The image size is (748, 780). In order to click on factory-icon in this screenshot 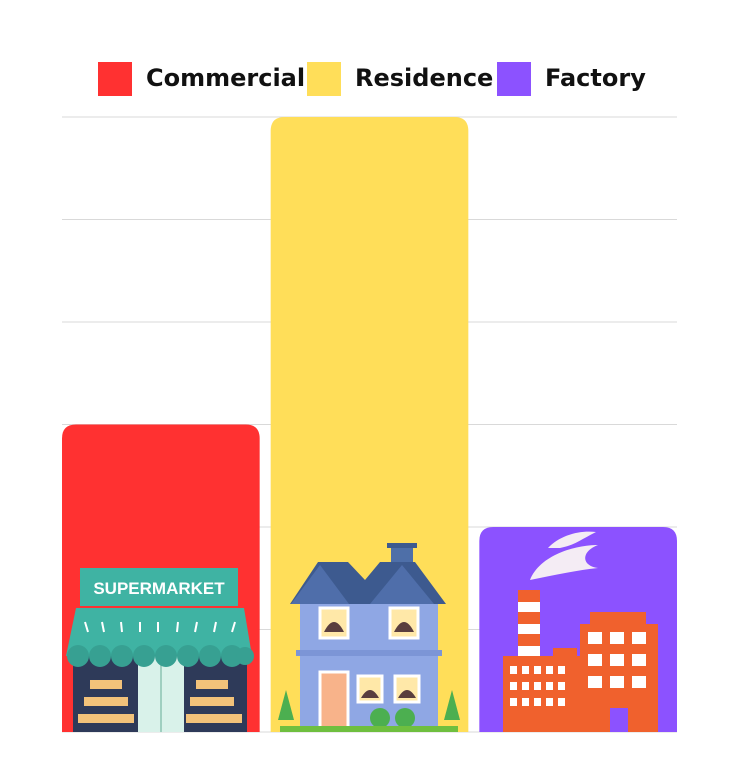, I will do `click(580, 631)`.